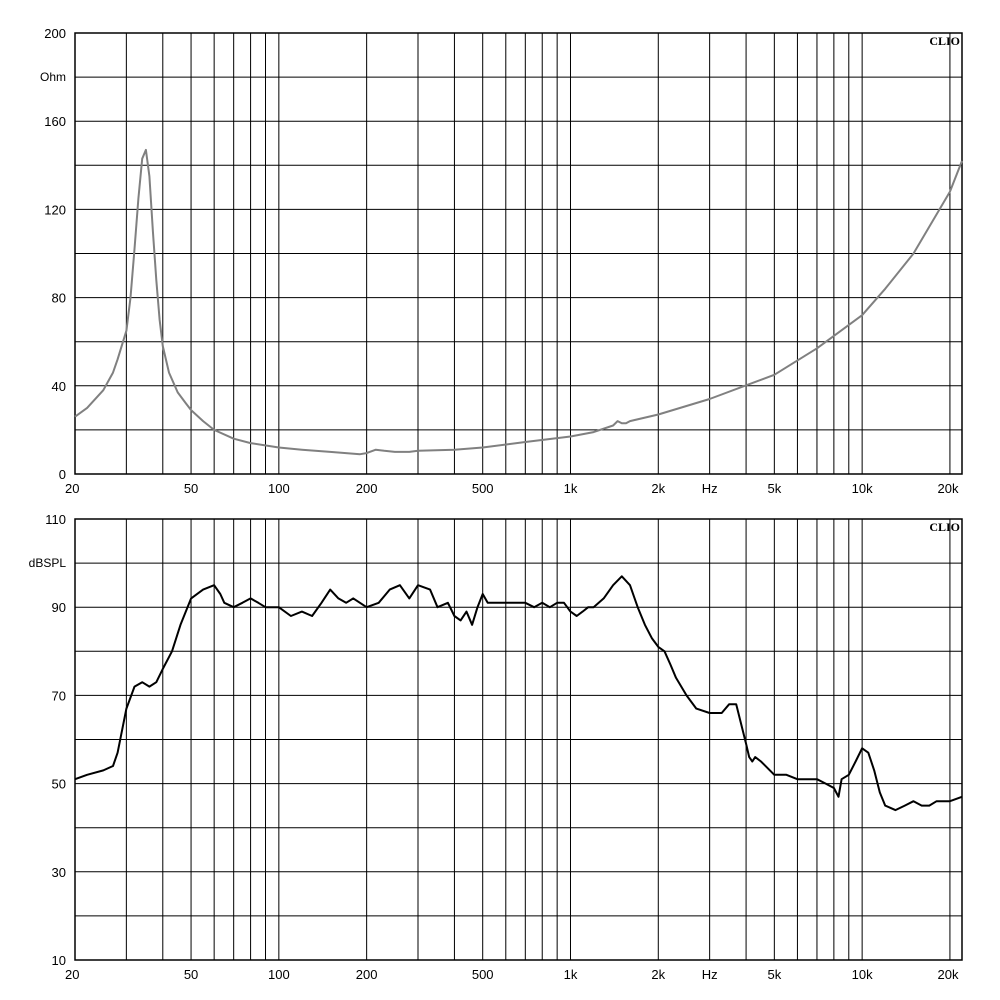  What do you see at coordinates (55, 33) in the screenshot?
I see `y-tick-label: 200` at bounding box center [55, 33].